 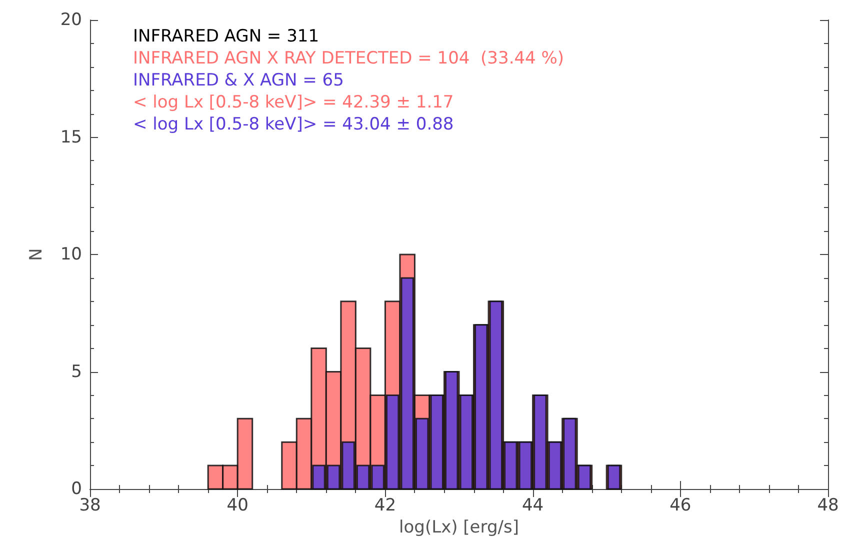 What do you see at coordinates (533, 506) in the screenshot?
I see `x-tick-label: 44` at bounding box center [533, 506].